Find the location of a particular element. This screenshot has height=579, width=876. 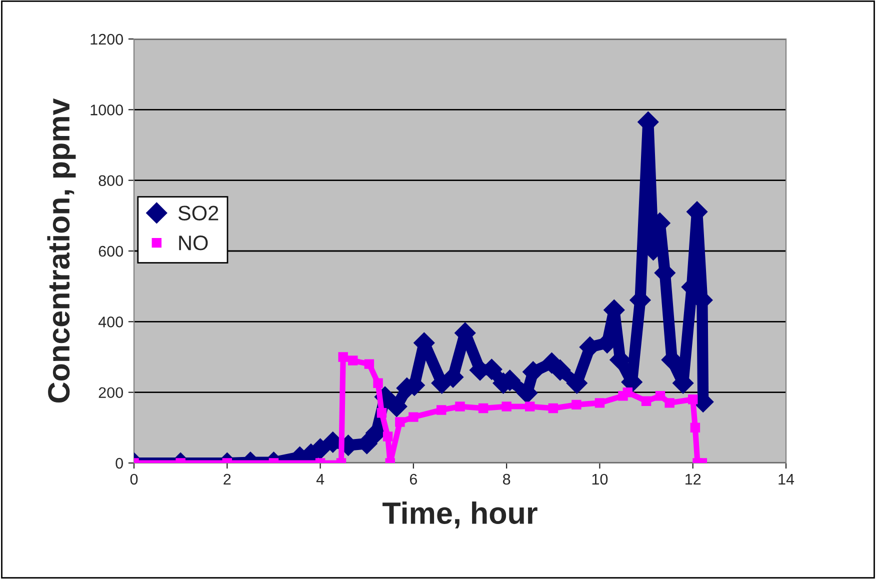

x-tick-label: 8 is located at coordinates (506, 479).